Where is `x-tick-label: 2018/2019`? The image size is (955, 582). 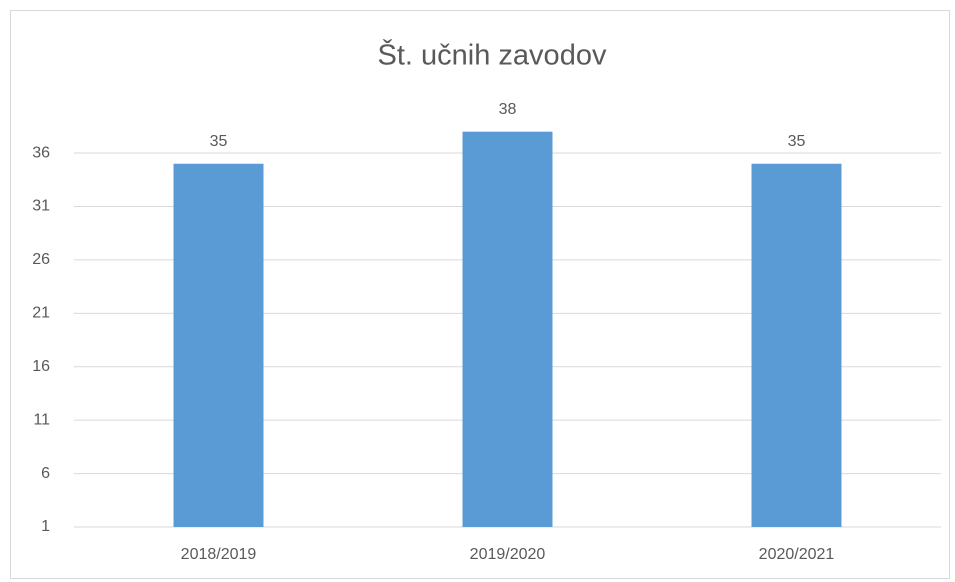 x-tick-label: 2018/2019 is located at coordinates (219, 554).